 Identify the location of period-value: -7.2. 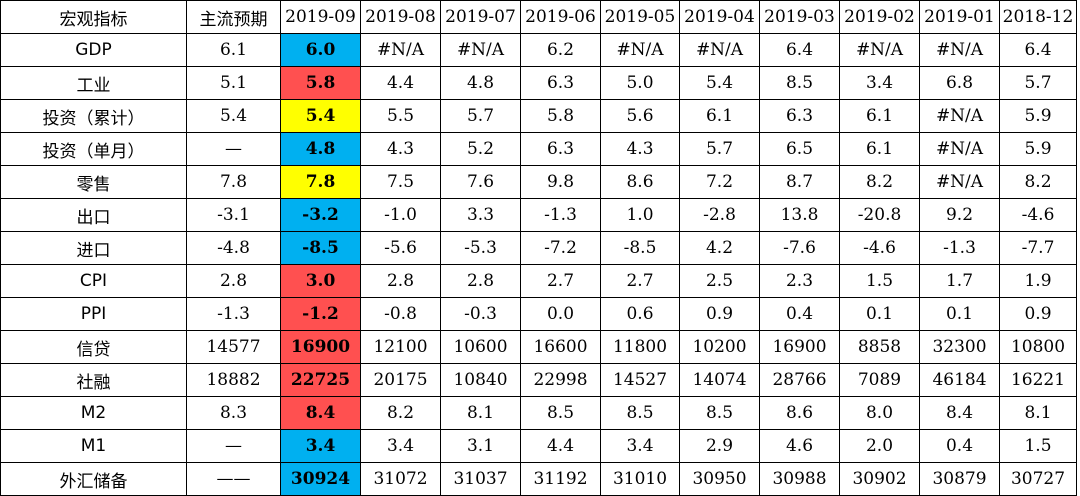
(560, 248).